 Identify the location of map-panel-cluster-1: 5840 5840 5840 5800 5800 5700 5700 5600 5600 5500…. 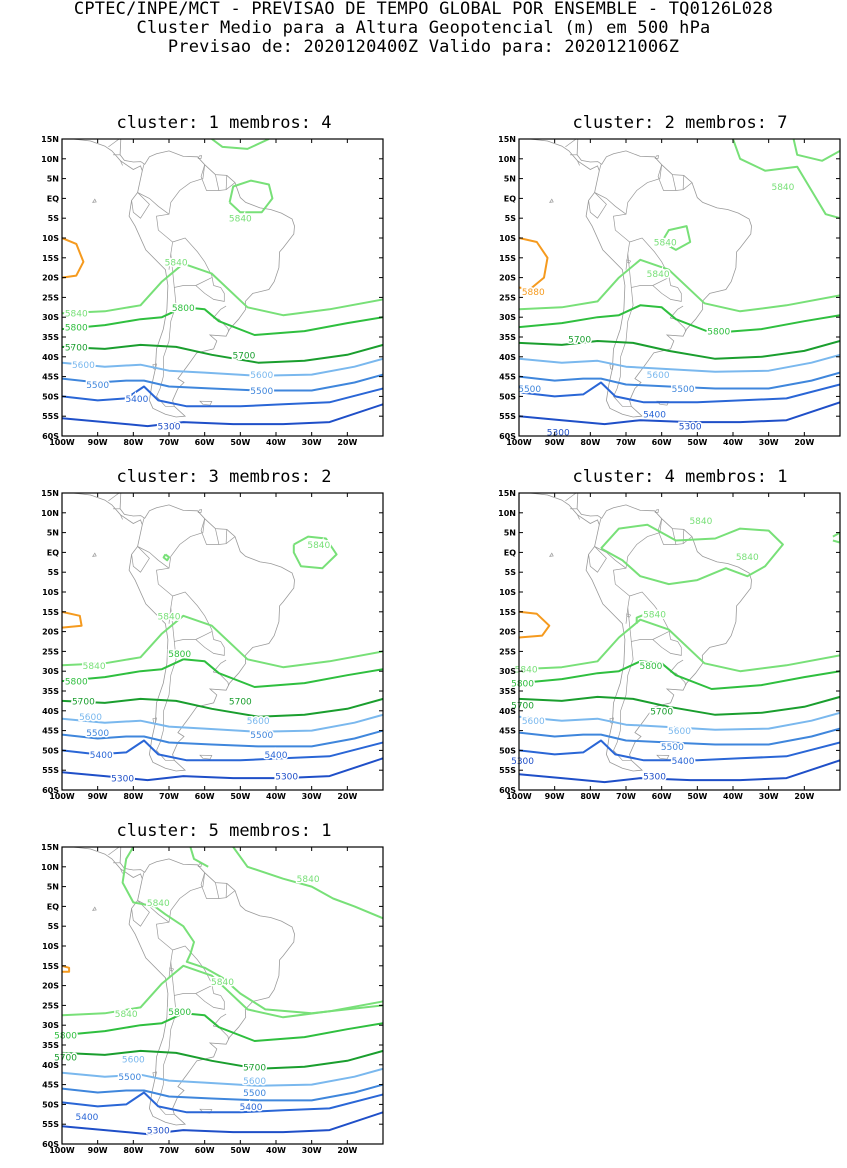
(212, 291).